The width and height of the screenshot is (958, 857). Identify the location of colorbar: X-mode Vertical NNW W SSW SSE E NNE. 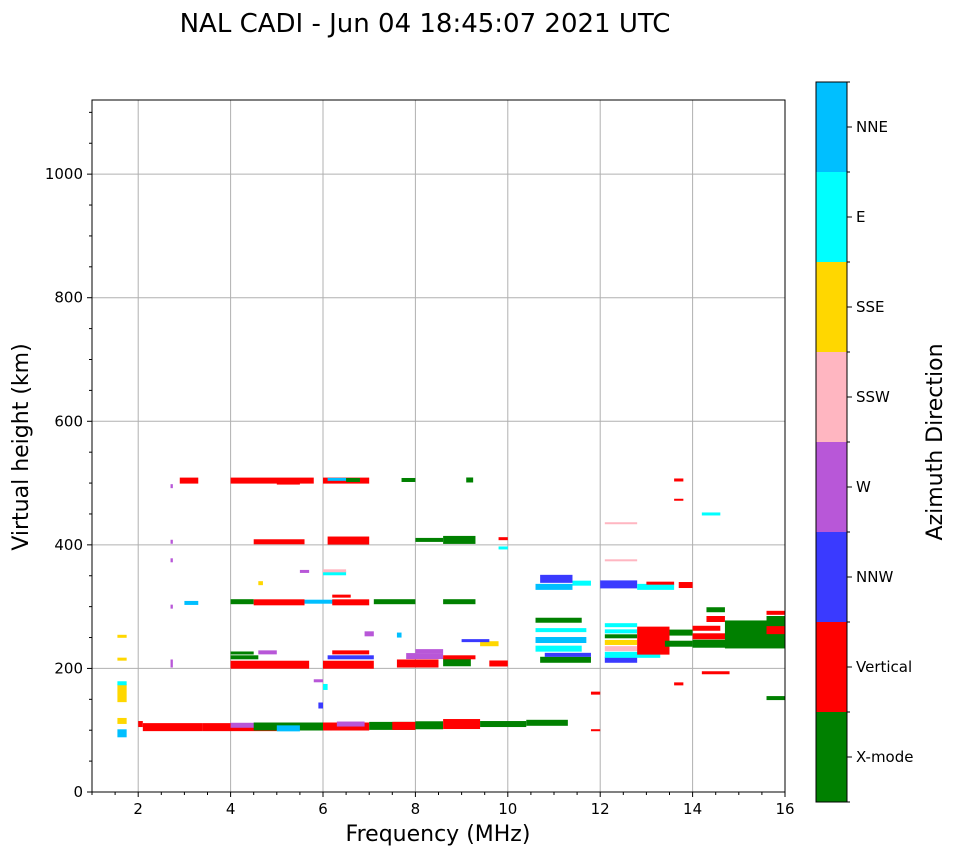
(864, 442).